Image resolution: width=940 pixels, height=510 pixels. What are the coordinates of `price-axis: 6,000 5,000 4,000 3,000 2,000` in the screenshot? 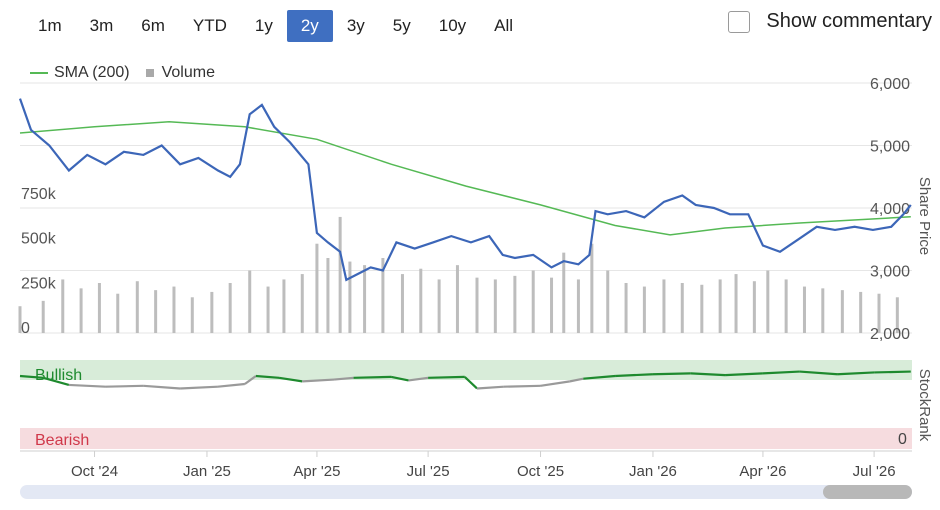 It's located at (890, 209).